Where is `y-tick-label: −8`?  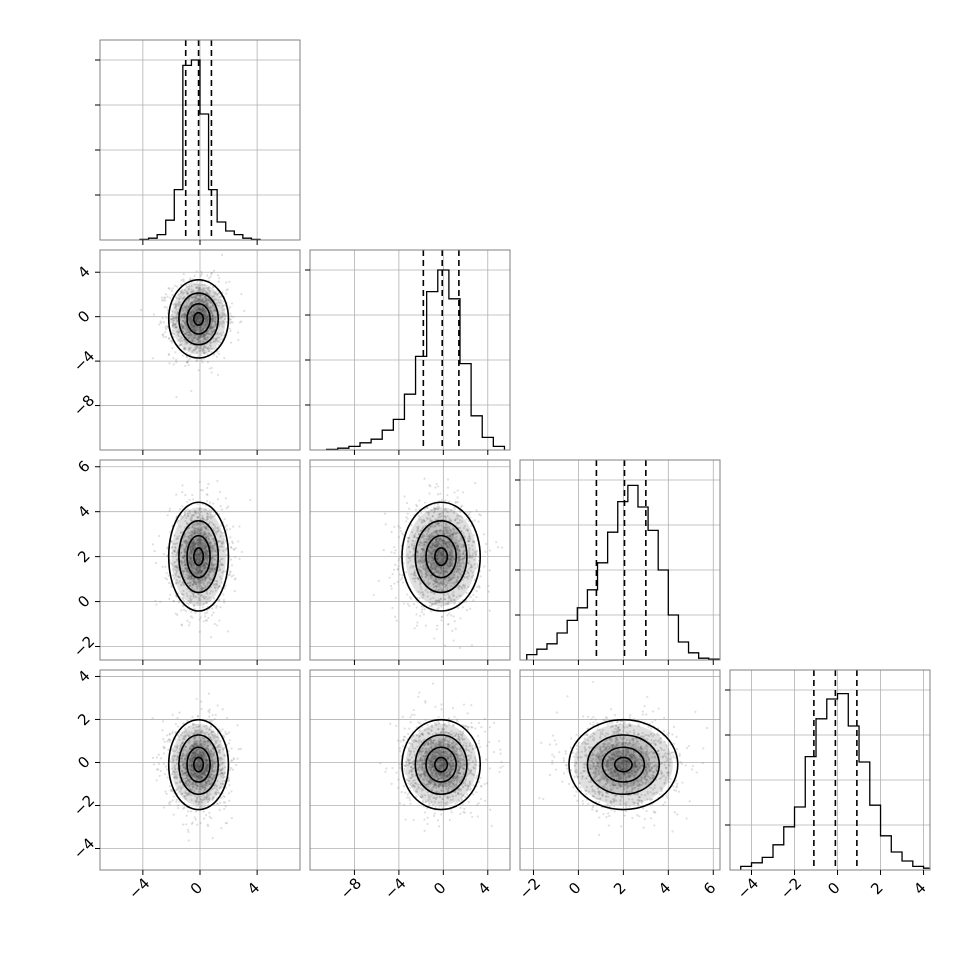 y-tick-label: −8 is located at coordinates (84, 405).